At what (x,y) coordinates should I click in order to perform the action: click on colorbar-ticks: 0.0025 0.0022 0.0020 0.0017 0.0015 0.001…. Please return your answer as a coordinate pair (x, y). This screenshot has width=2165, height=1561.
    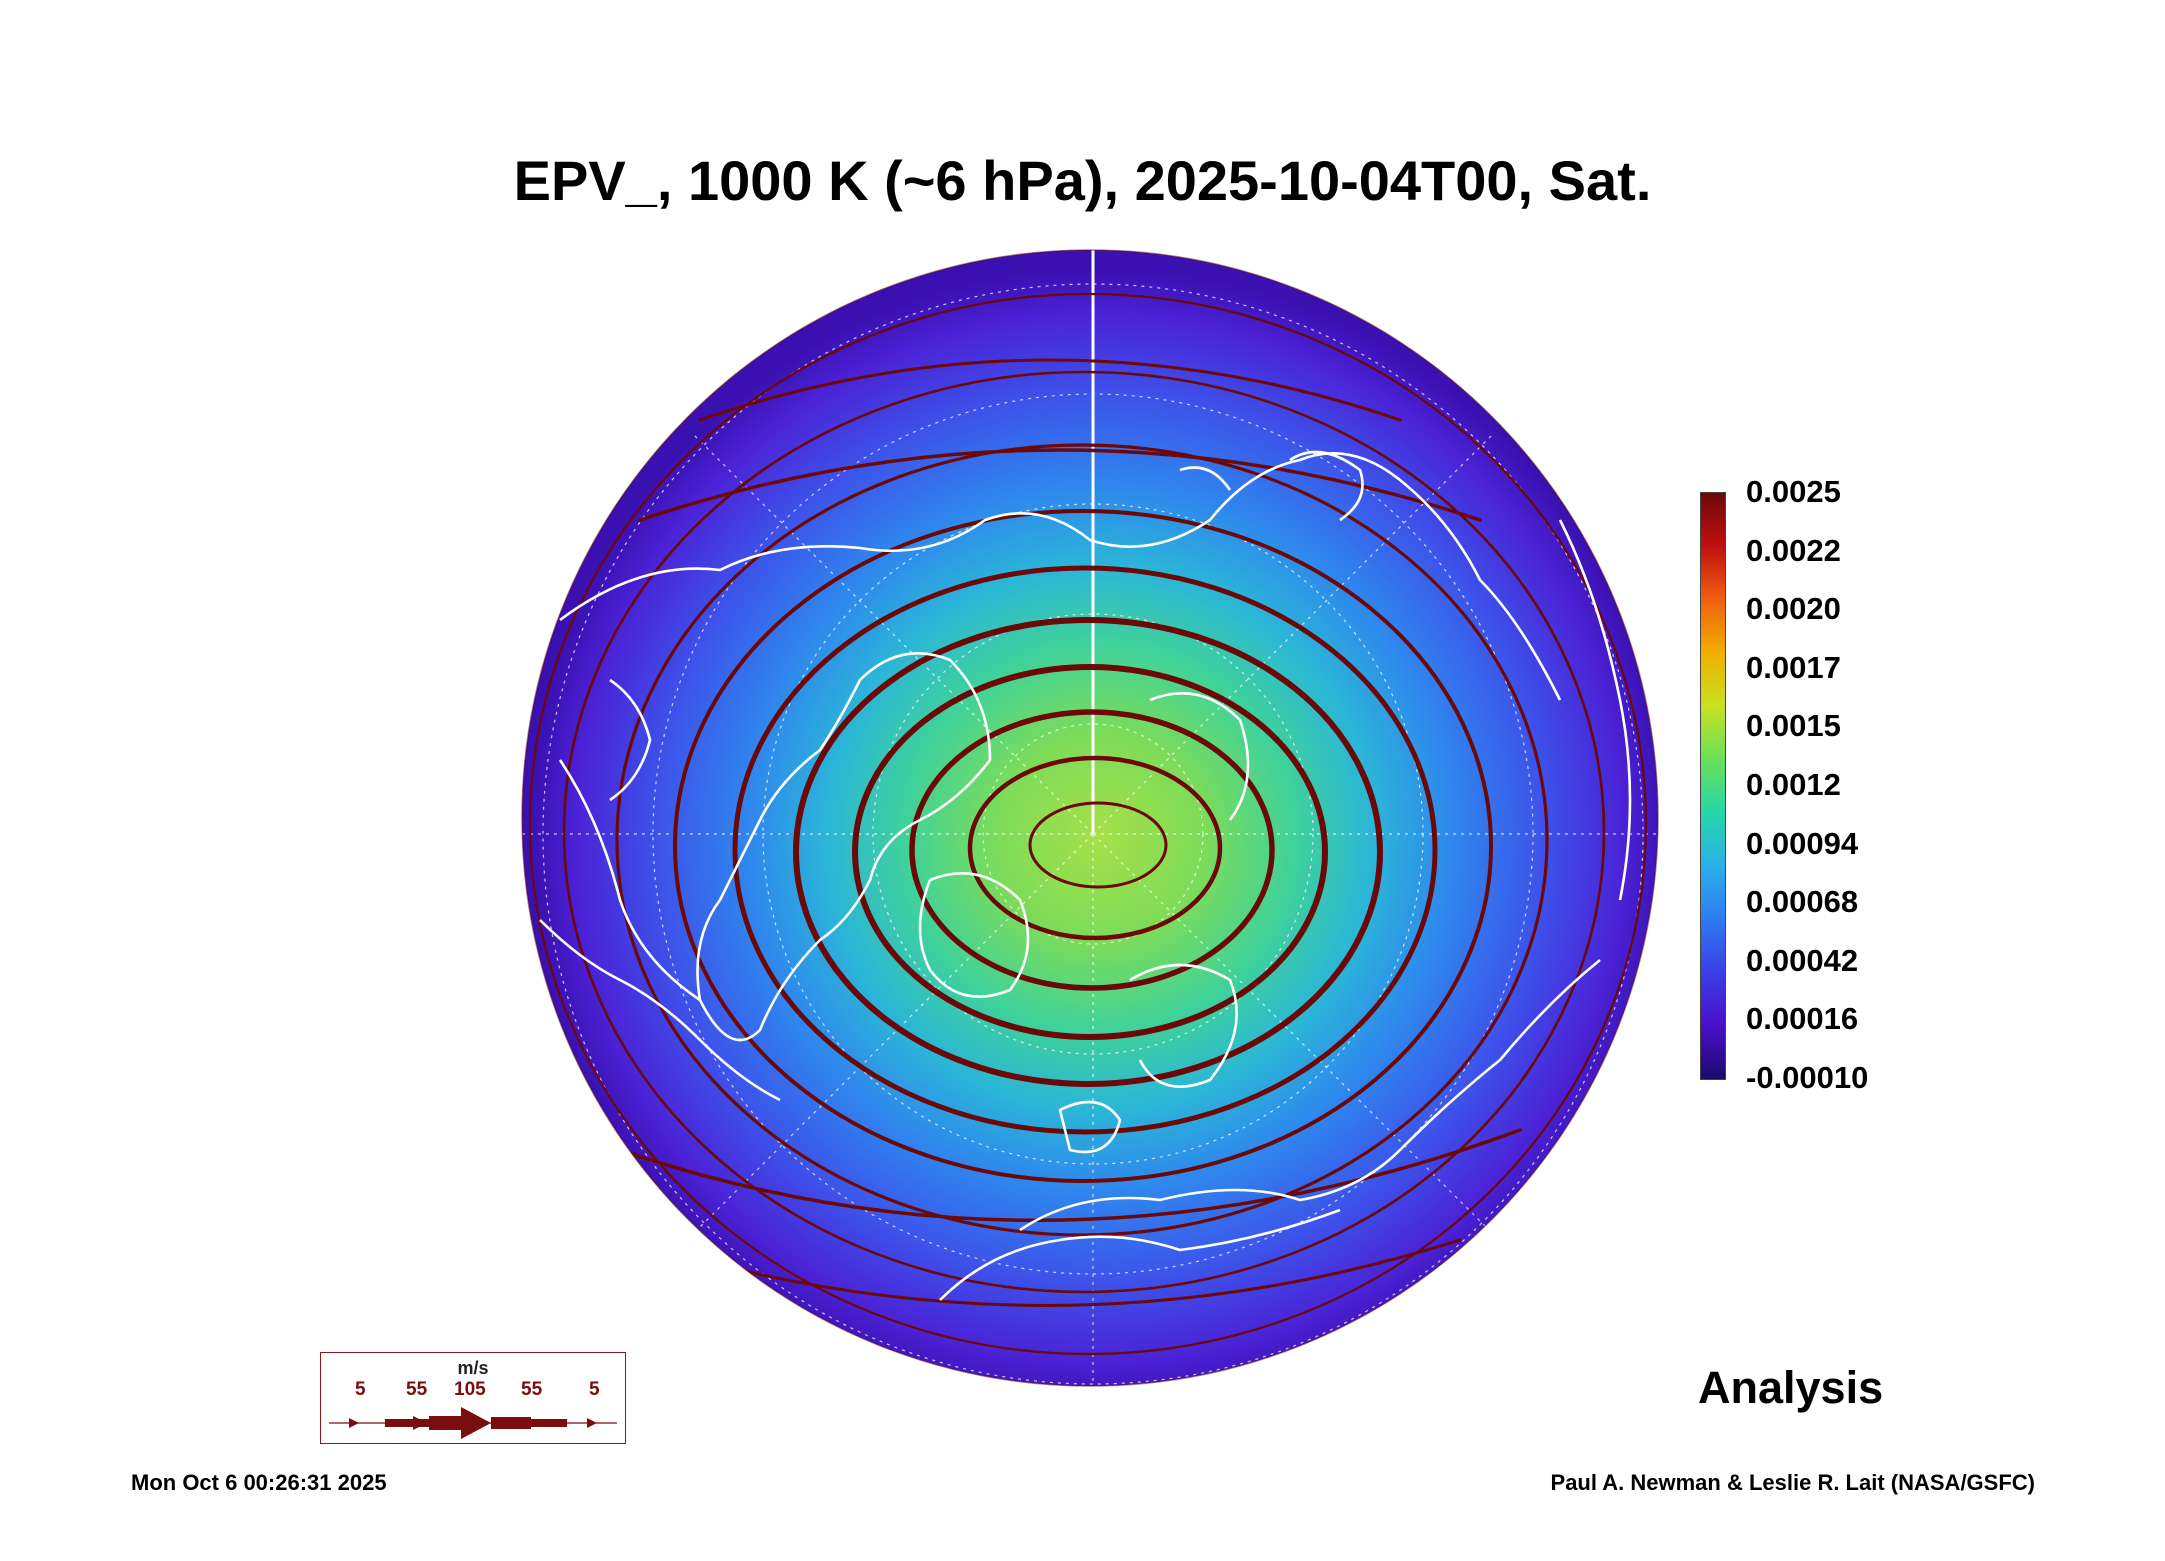
    Looking at the image, I should click on (1831, 785).